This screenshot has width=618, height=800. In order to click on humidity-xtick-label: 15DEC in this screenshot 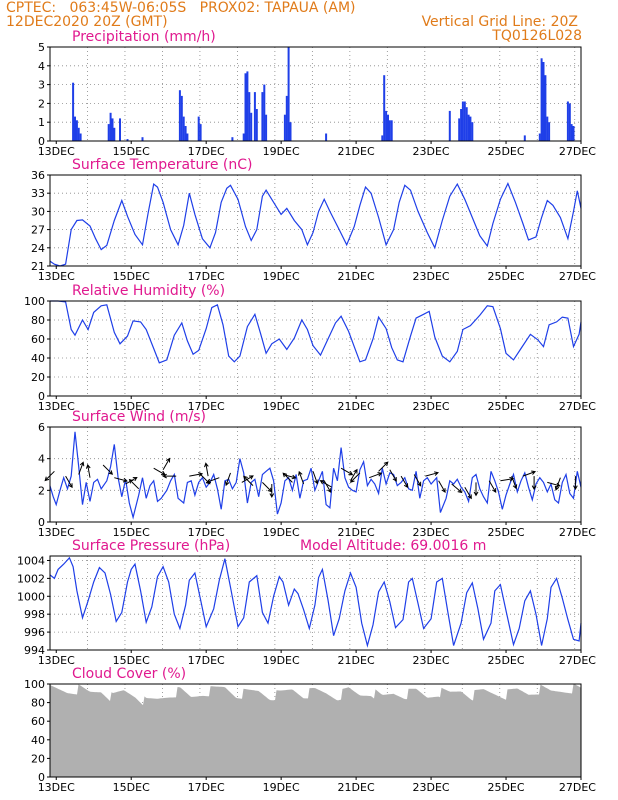, I will do `click(131, 406)`.